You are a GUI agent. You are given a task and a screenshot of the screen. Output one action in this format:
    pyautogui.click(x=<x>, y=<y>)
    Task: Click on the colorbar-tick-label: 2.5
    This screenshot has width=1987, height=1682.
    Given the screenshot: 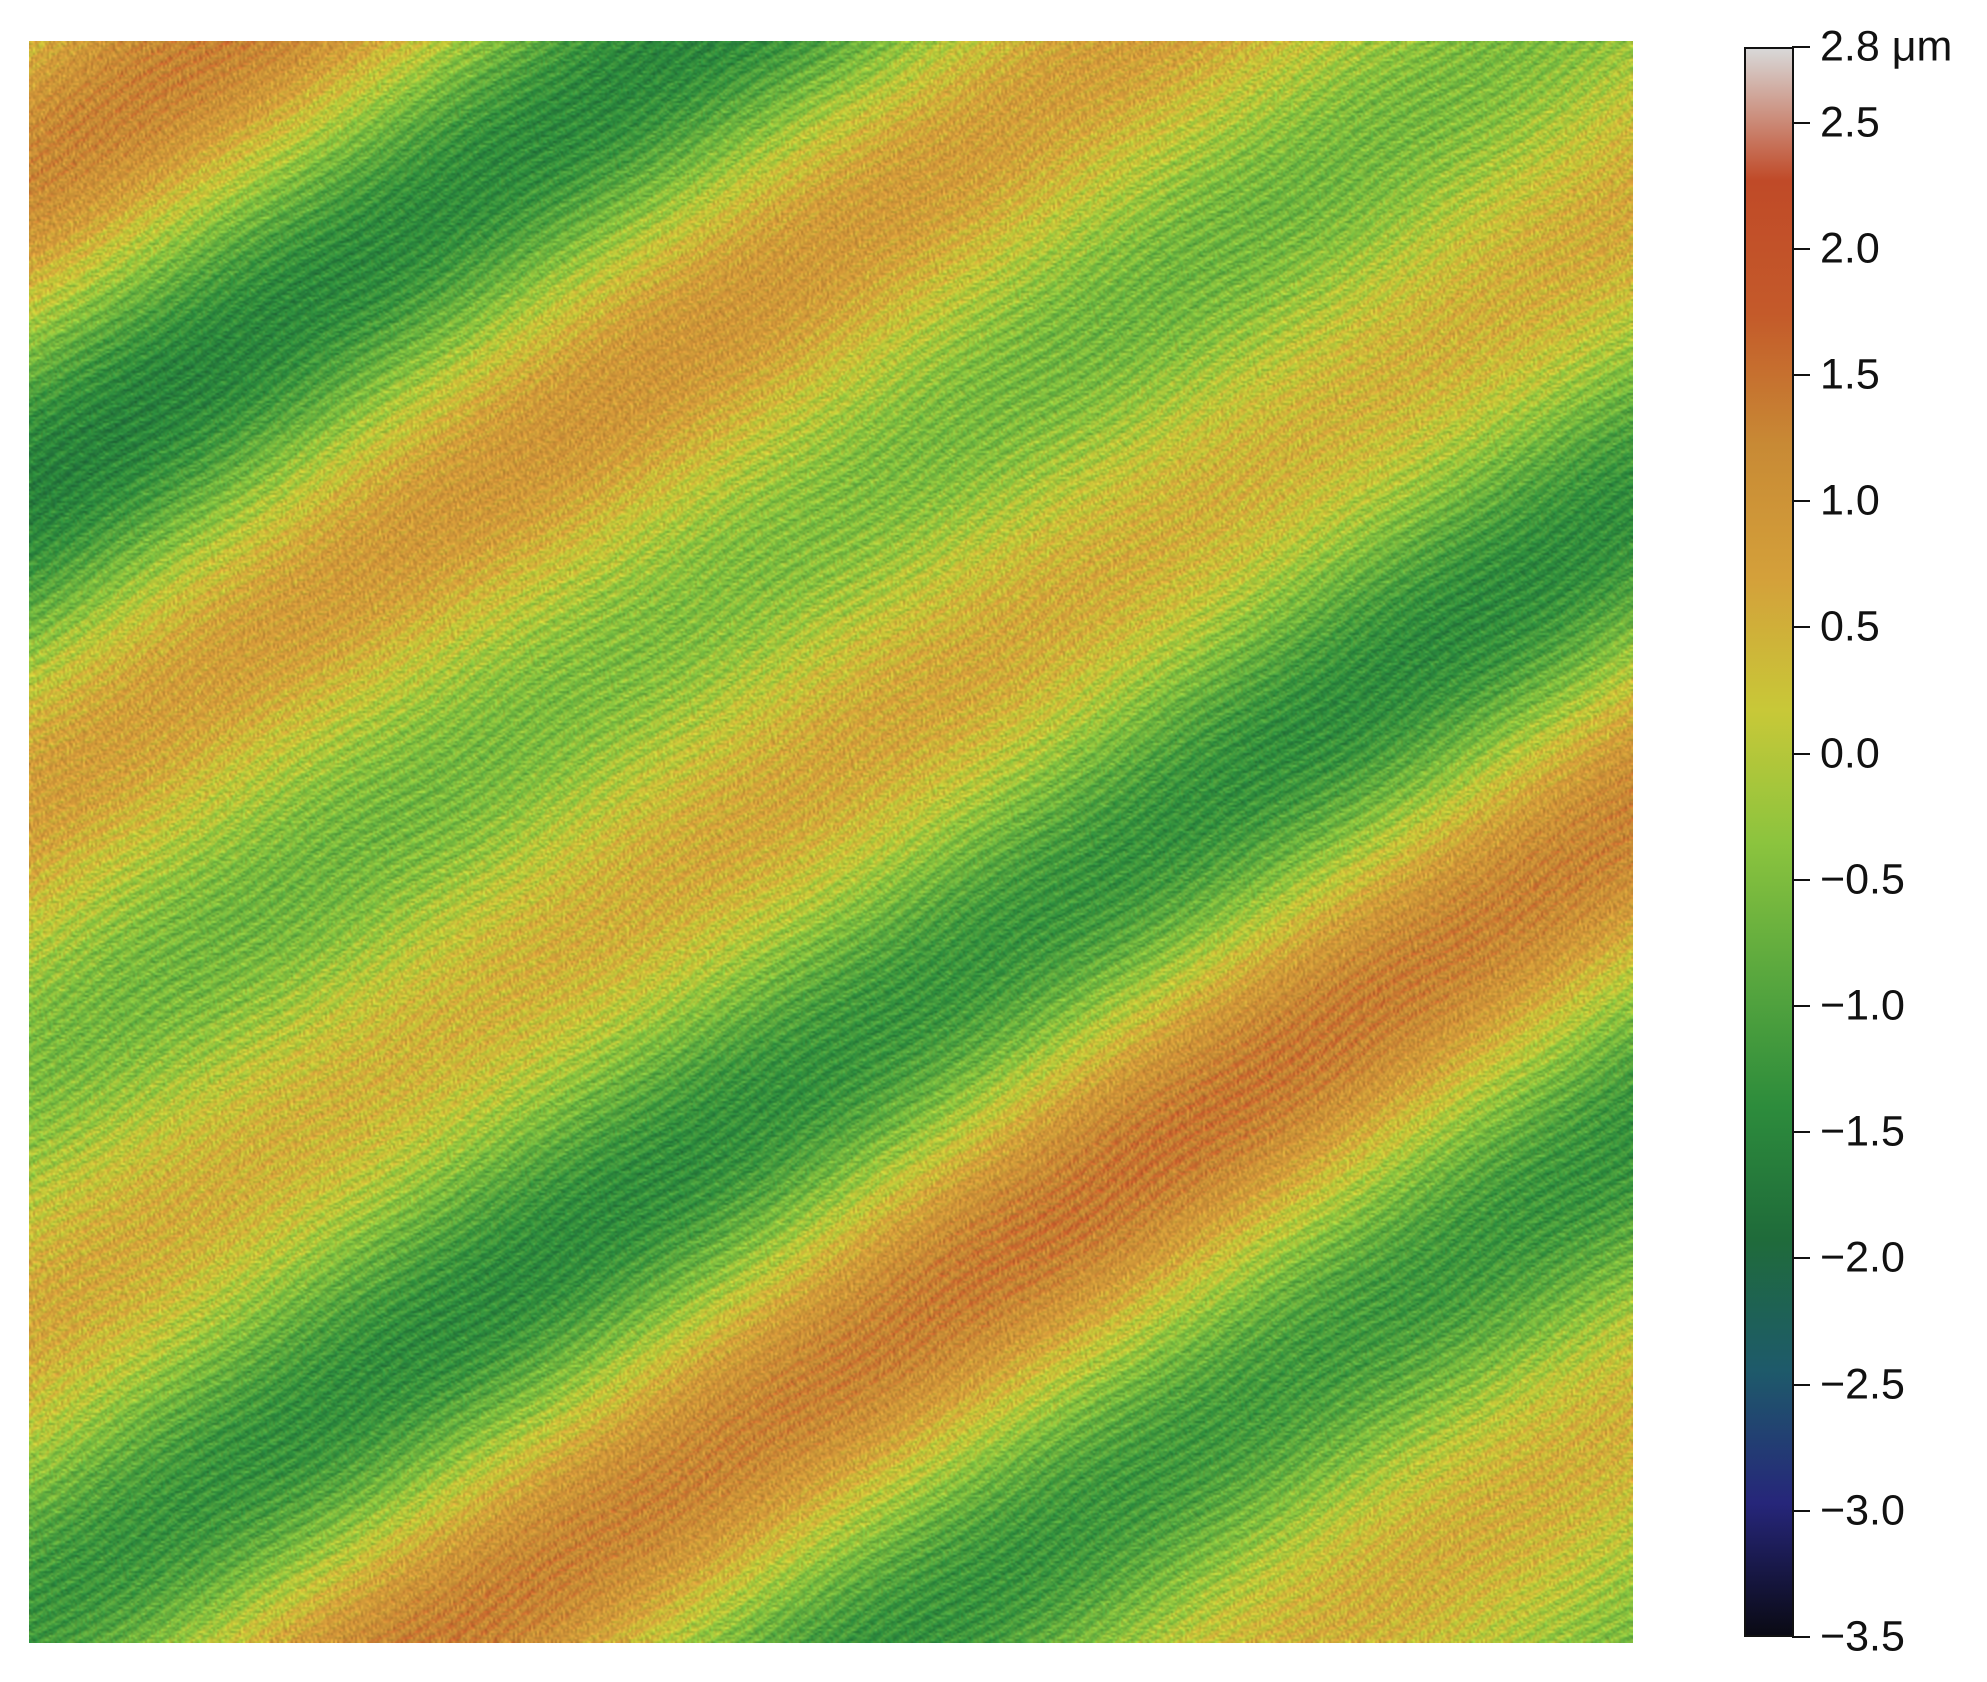 What is the action you would take?
    pyautogui.click(x=1850, y=122)
    